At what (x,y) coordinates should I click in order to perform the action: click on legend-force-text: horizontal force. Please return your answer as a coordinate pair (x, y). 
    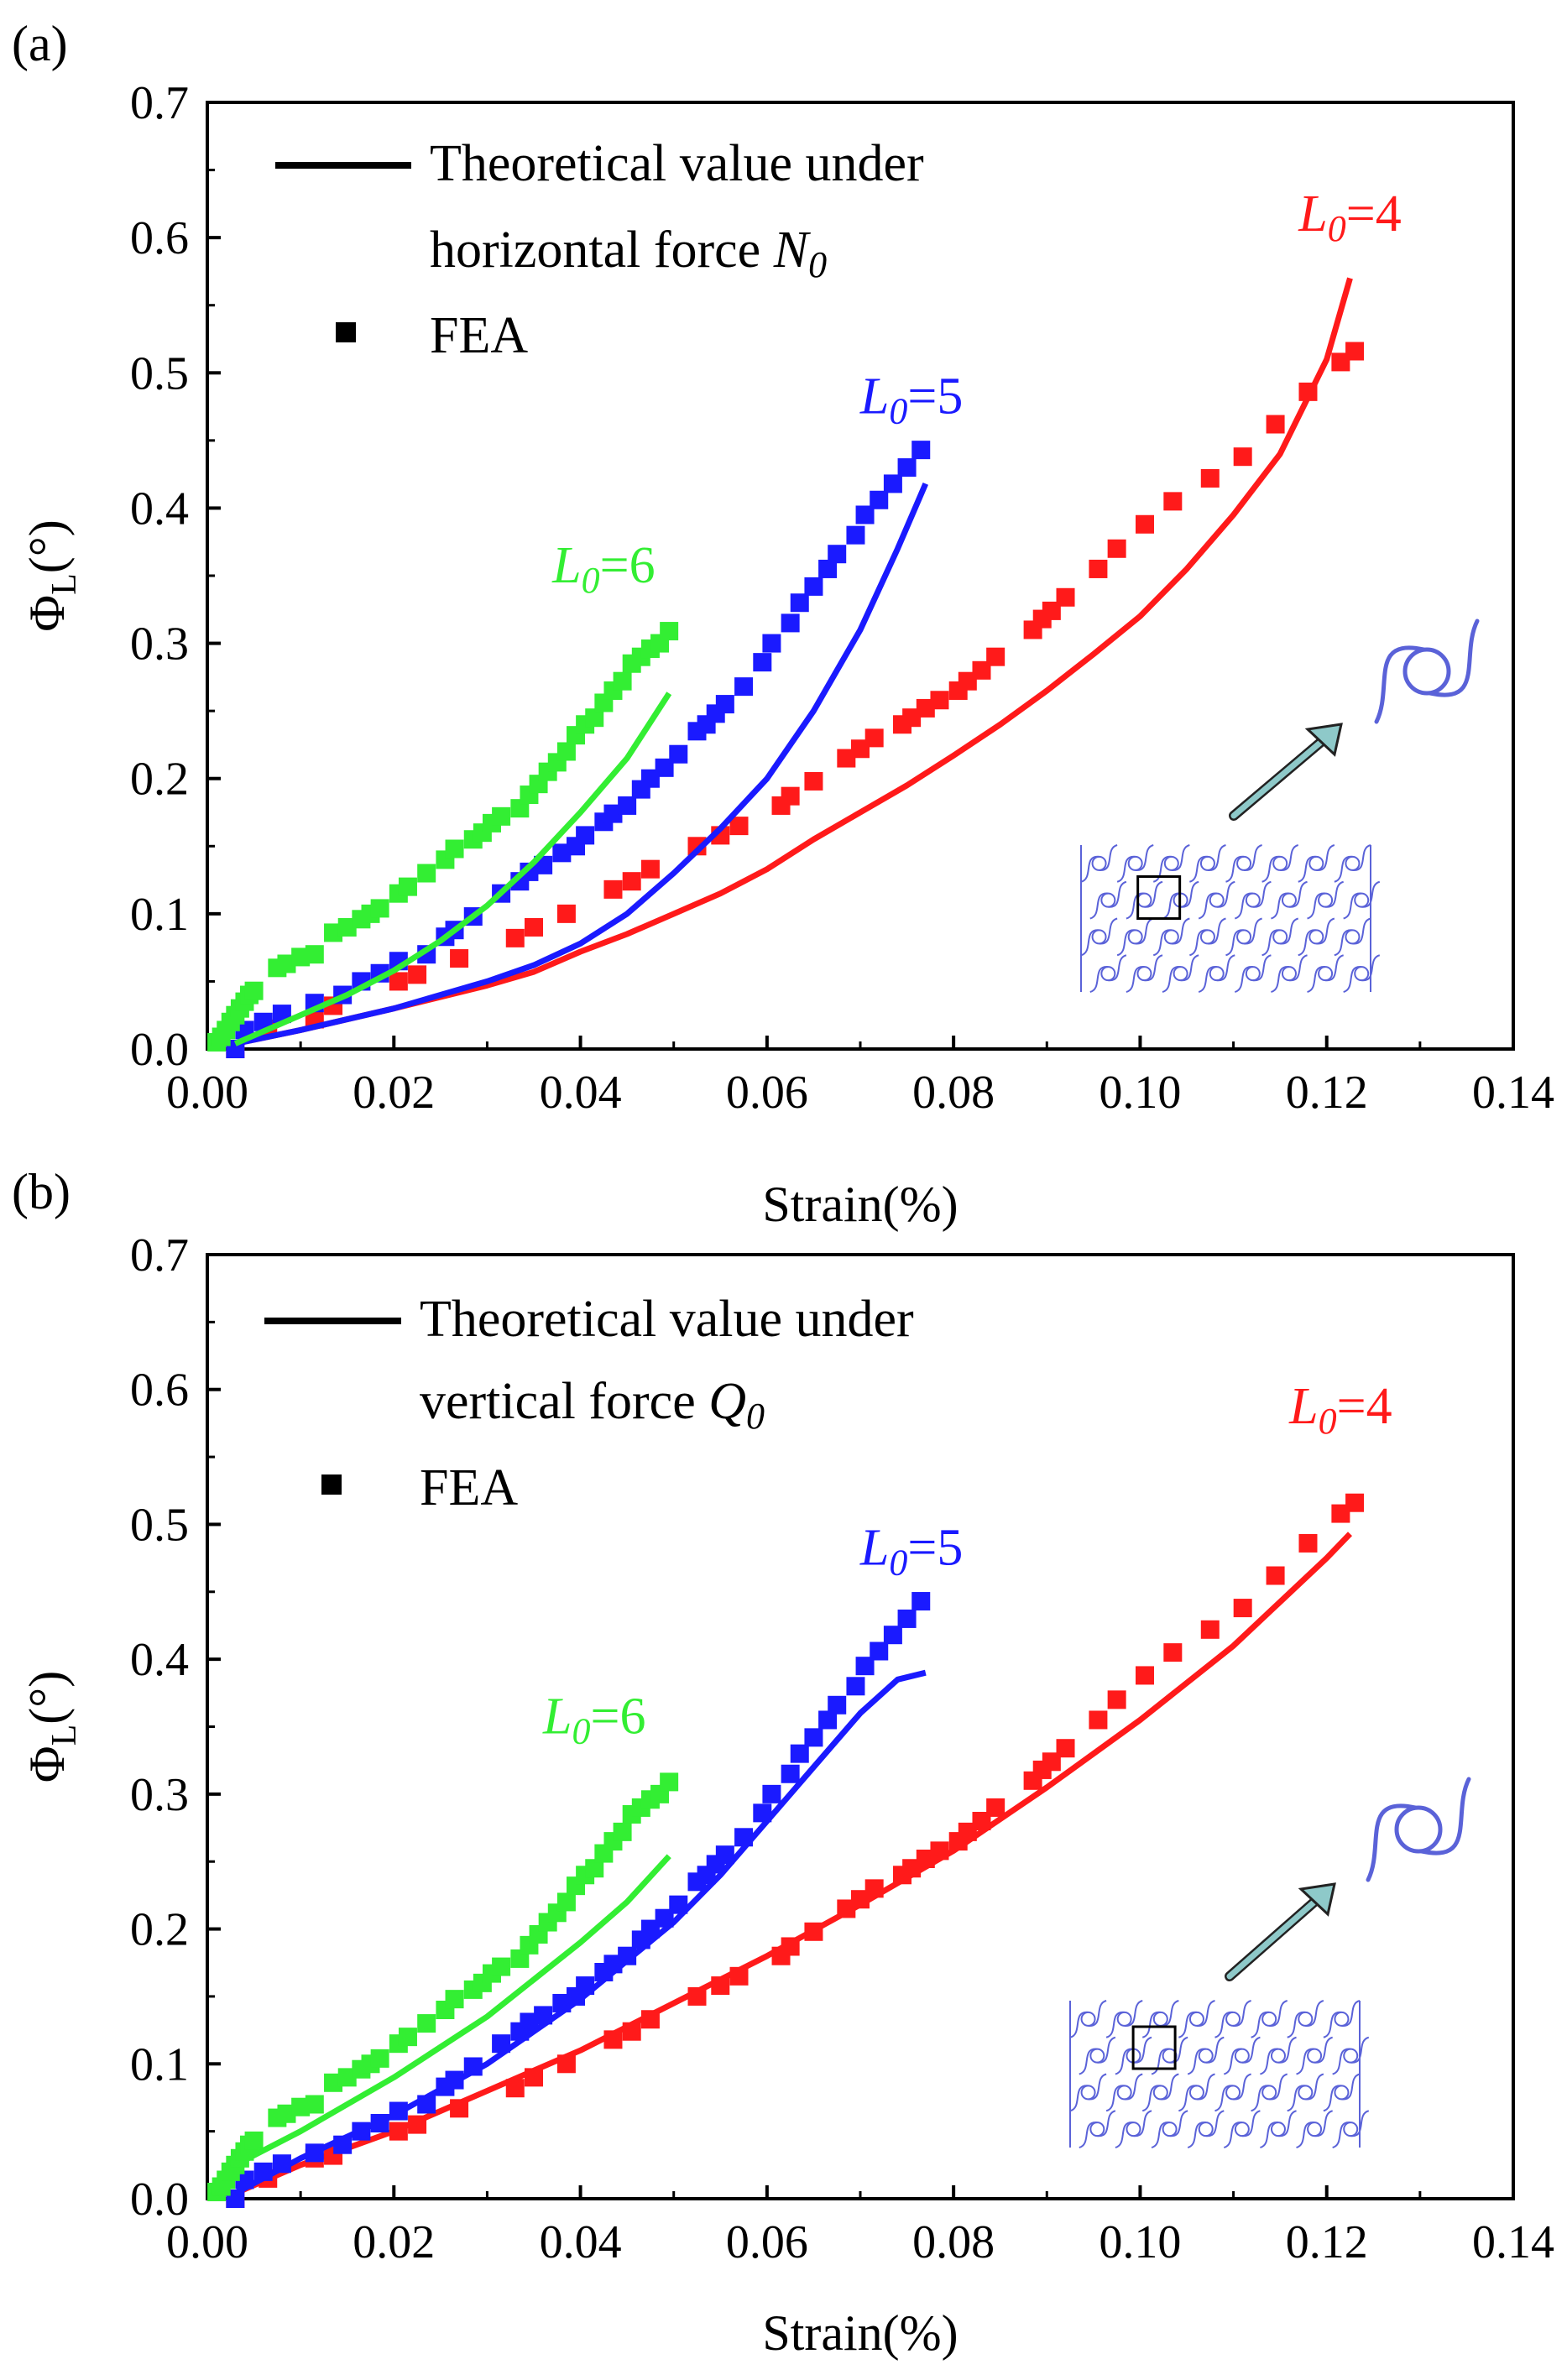
    Looking at the image, I should click on (602, 250).